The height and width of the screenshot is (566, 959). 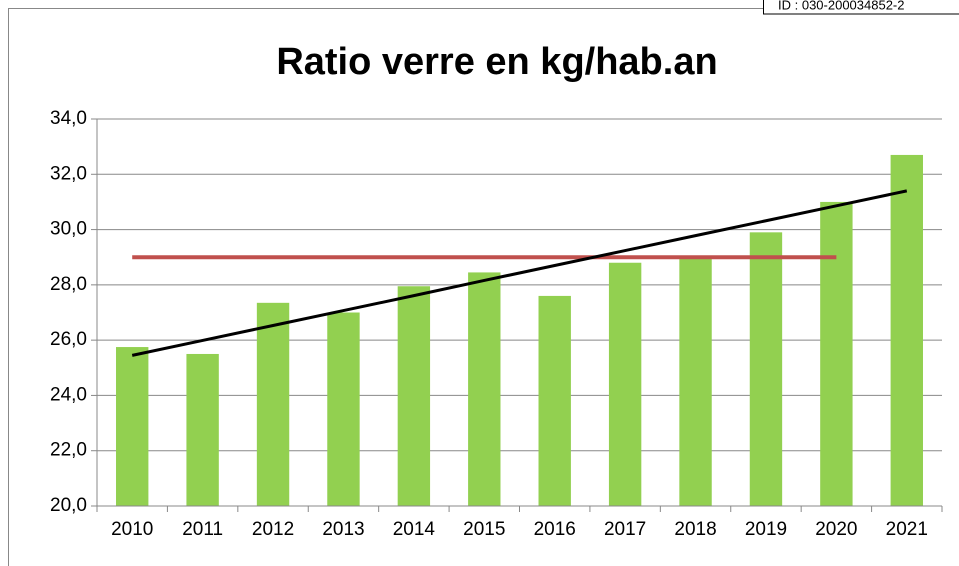 I want to click on stamp-box, so click(x=861, y=7).